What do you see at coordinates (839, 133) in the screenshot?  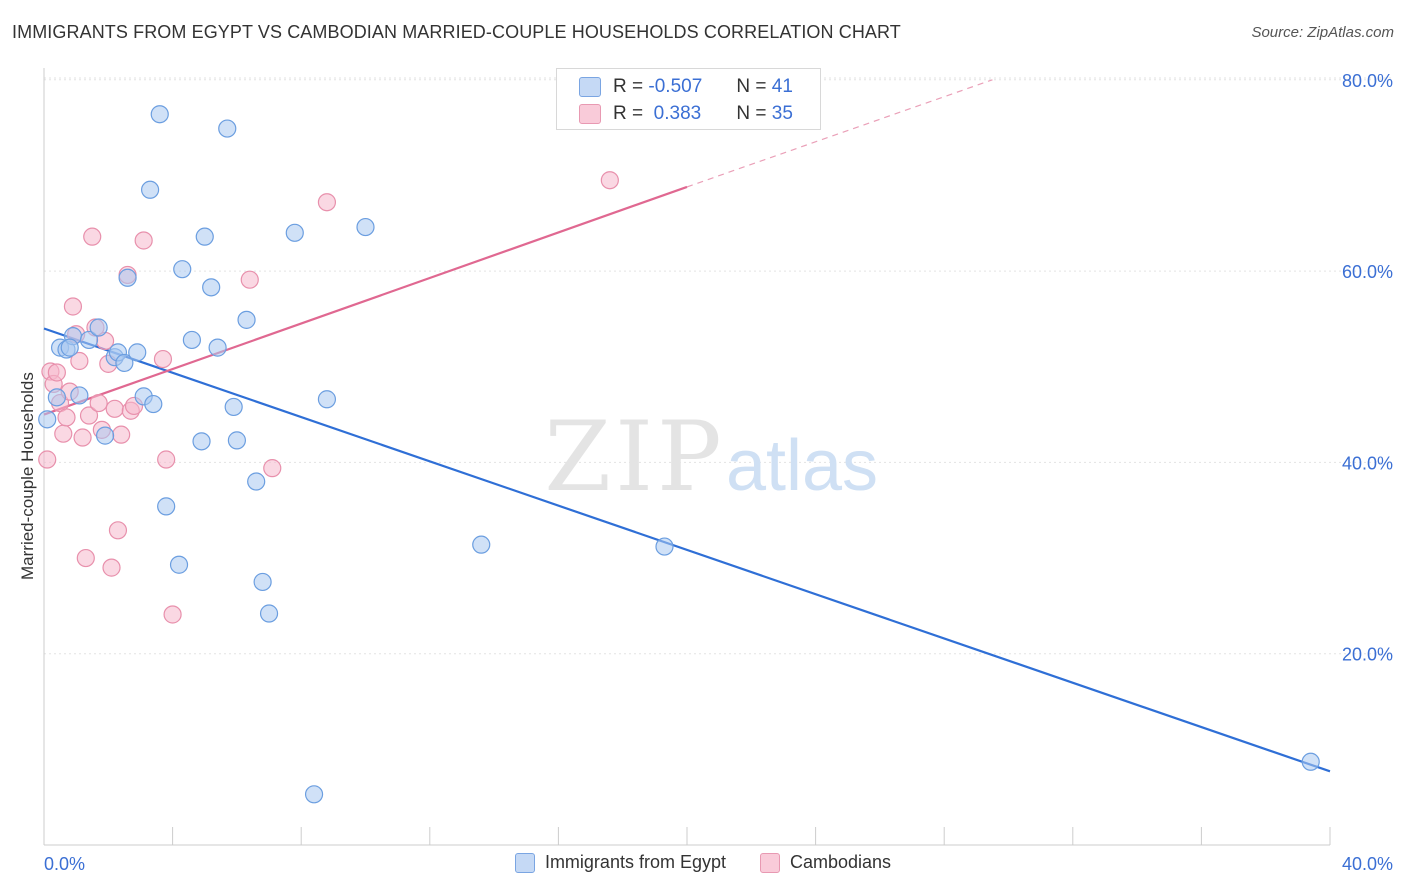 I see `trend-line-cambodians-extension` at bounding box center [839, 133].